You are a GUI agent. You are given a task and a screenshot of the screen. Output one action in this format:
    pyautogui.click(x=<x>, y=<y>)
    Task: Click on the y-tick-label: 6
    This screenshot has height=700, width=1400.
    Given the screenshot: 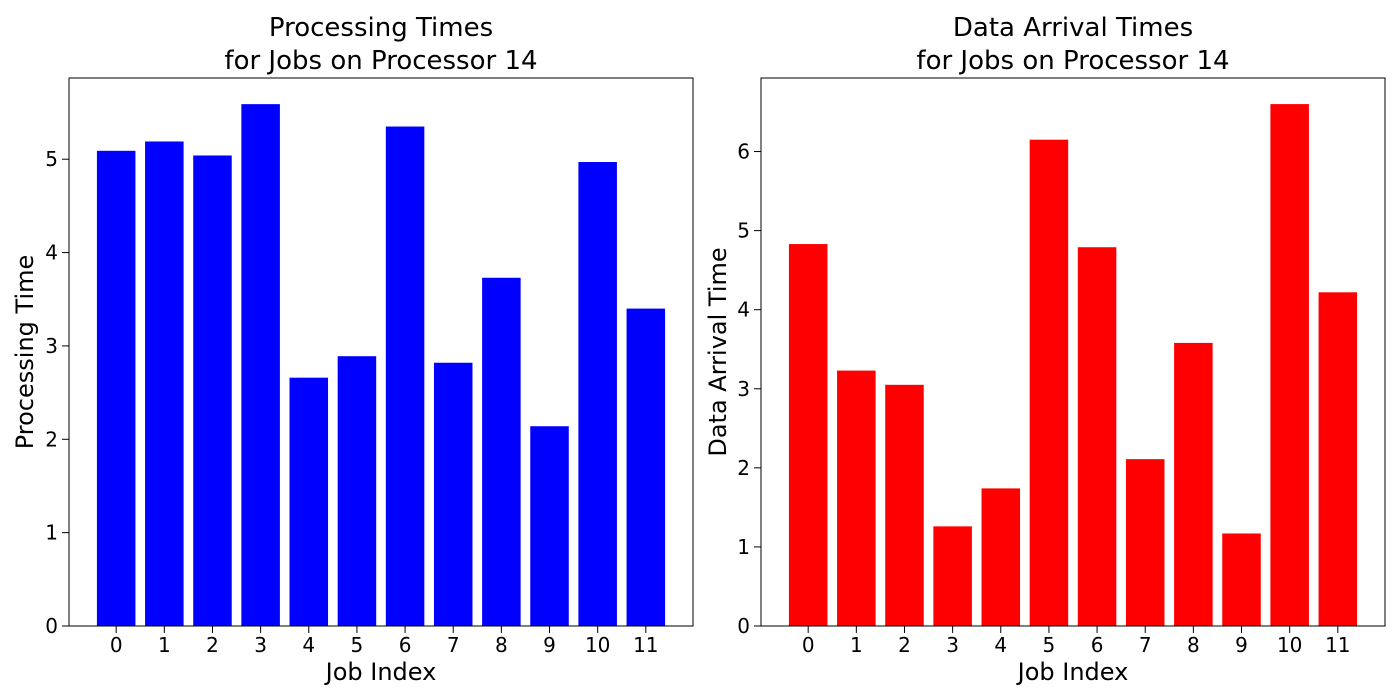 What is the action you would take?
    pyautogui.click(x=743, y=152)
    